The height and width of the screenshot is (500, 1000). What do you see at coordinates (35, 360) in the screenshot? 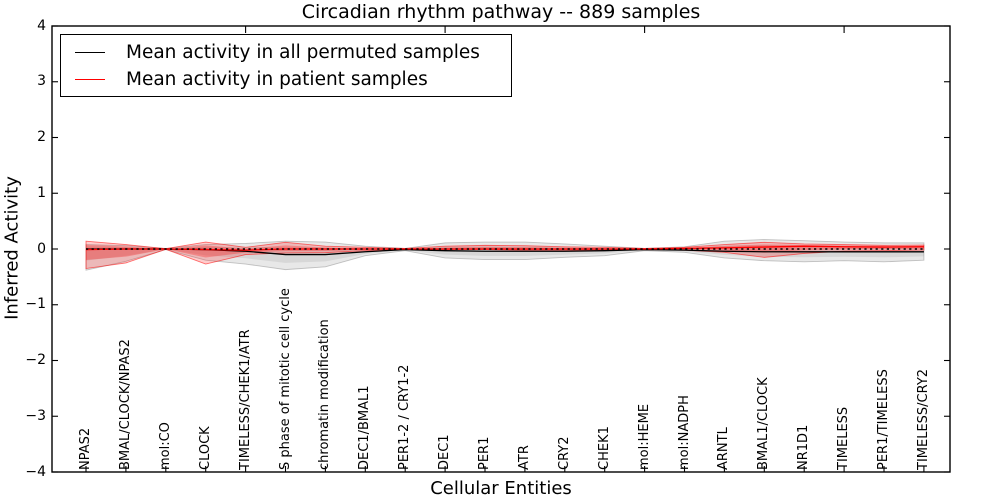
I see `y-tick-label: −2` at bounding box center [35, 360].